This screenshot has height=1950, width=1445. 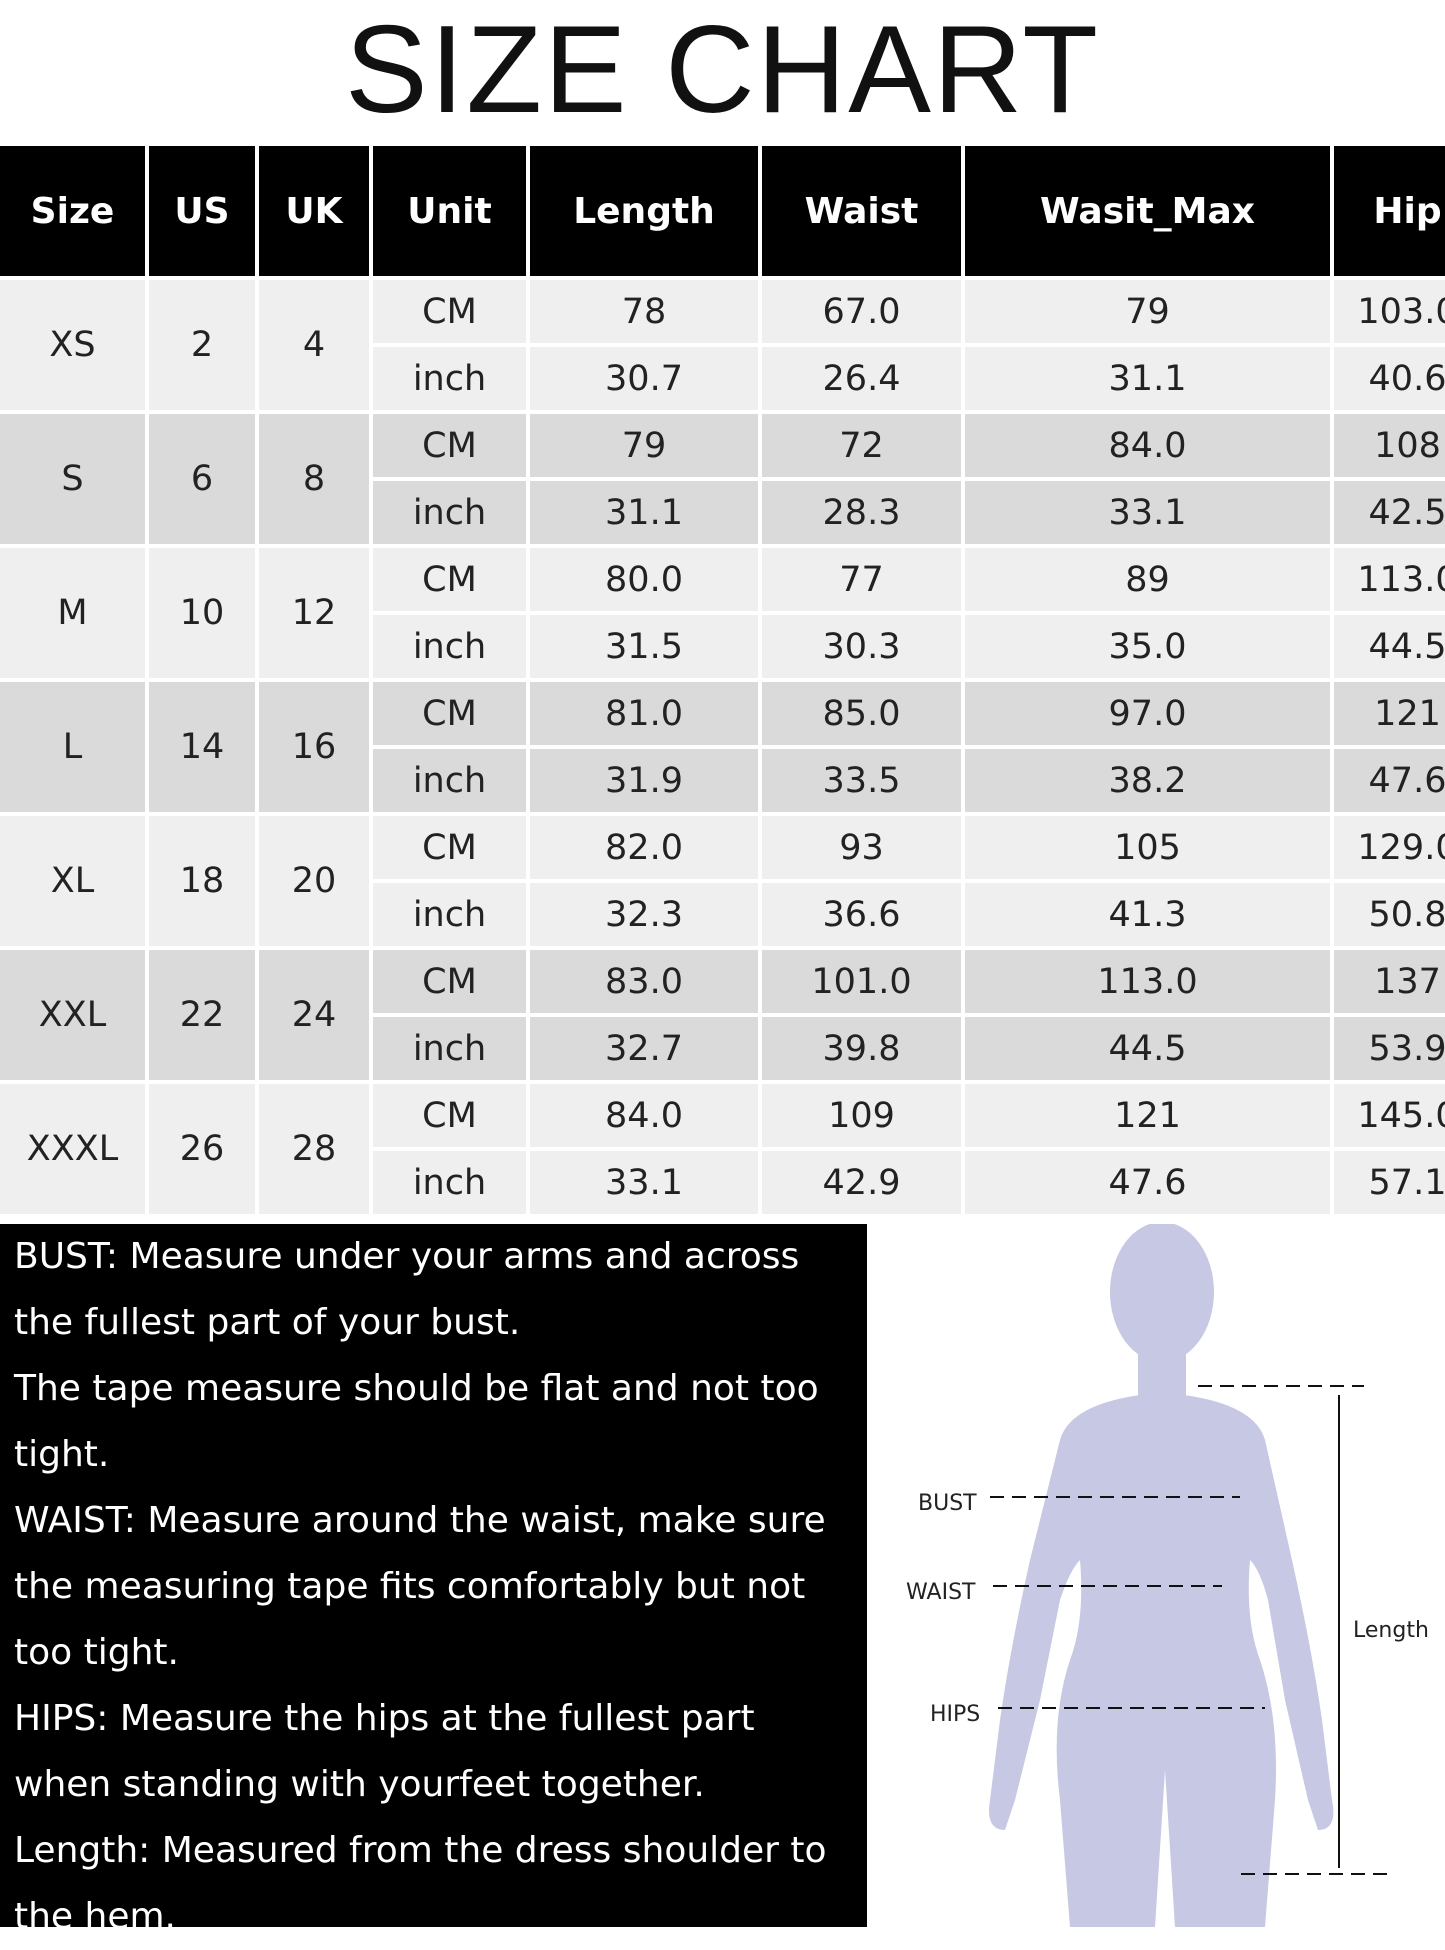 I want to click on cell: 30.3, so click(x=861, y=646).